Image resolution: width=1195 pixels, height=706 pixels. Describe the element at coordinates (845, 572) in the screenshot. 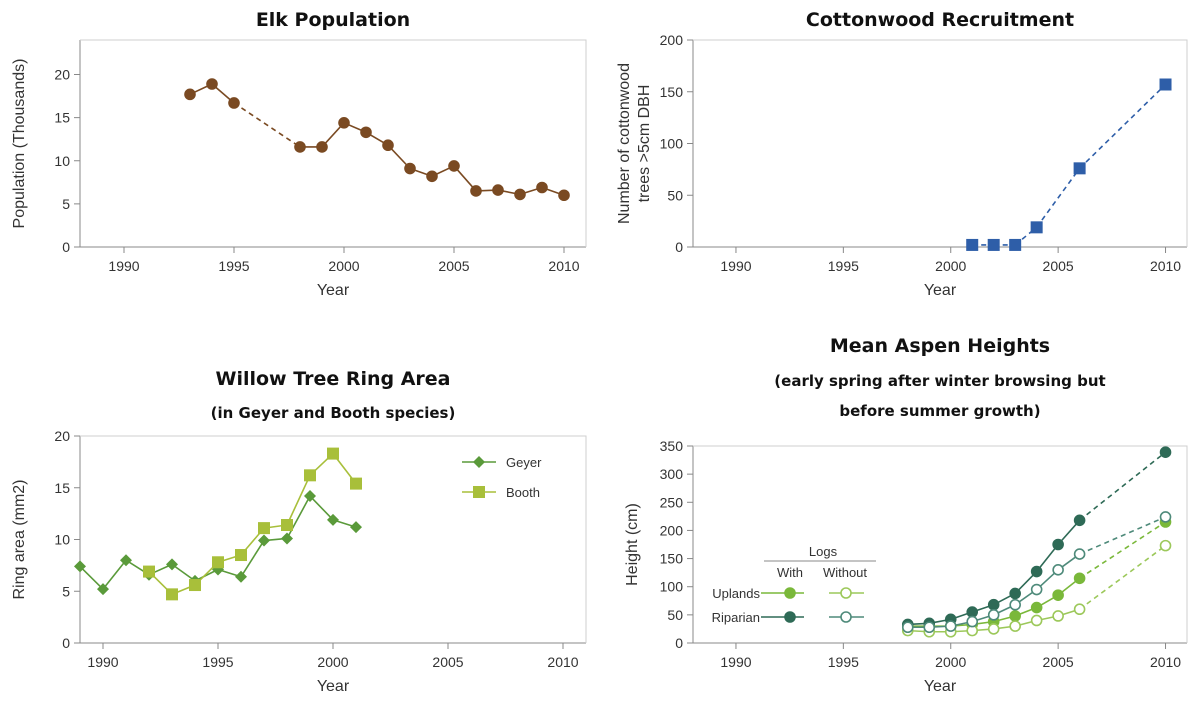

I see `legend-column: Without` at that location.